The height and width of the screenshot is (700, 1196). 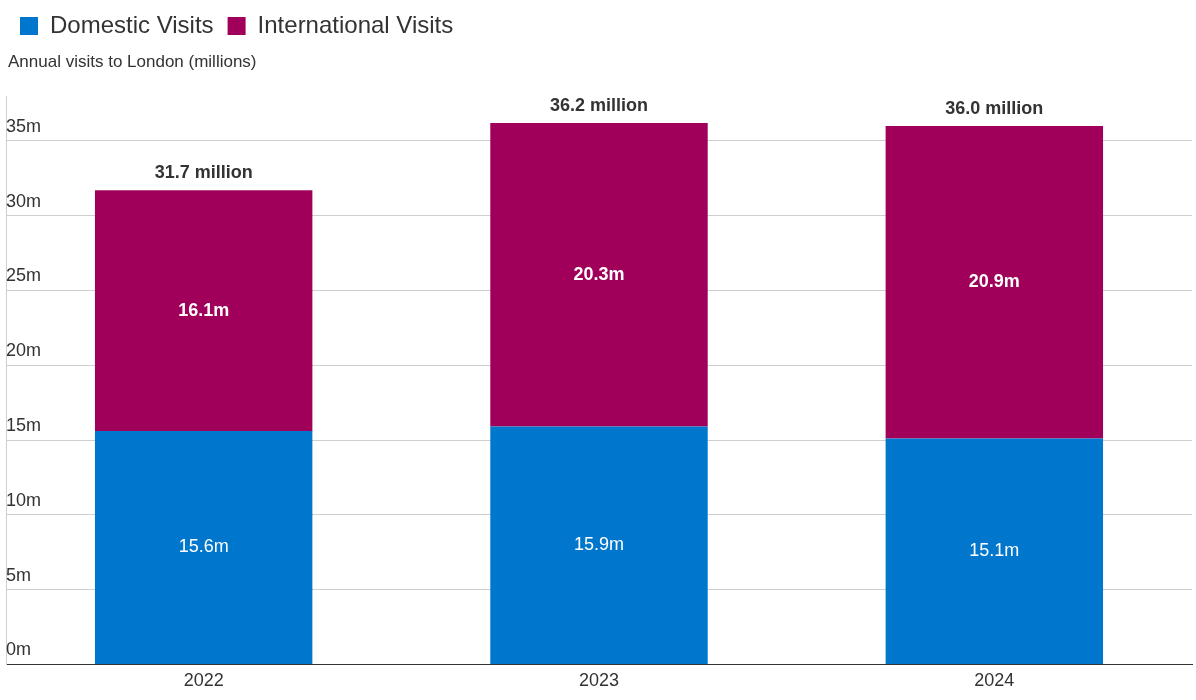 I want to click on y-tick-label: 10m, so click(x=24, y=499).